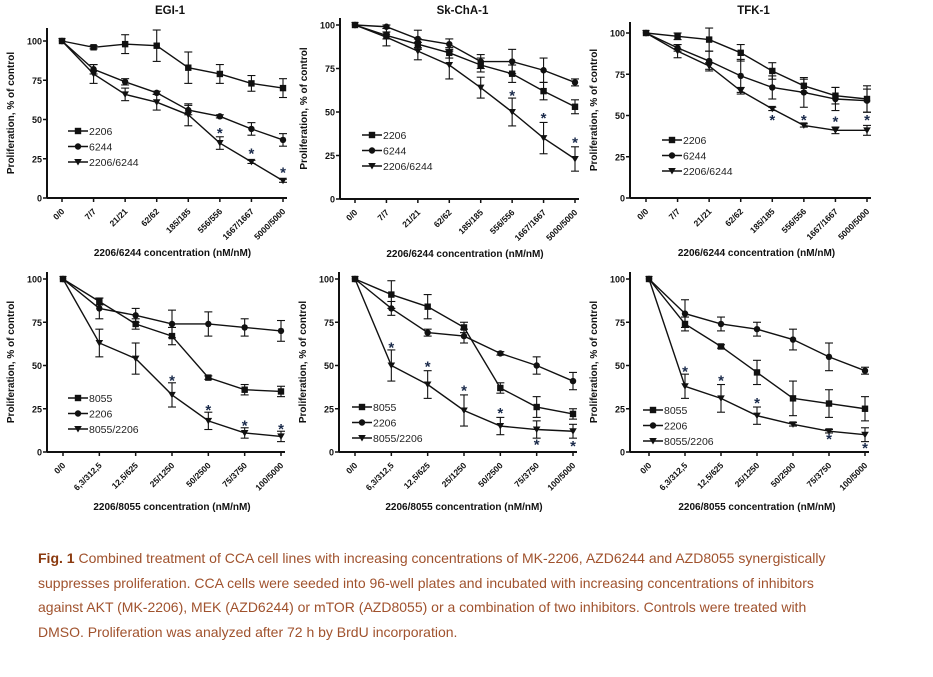 The height and width of the screenshot is (677, 933). What do you see at coordinates (819, 474) in the screenshot?
I see `x-tick-label: 75/3750` at bounding box center [819, 474].